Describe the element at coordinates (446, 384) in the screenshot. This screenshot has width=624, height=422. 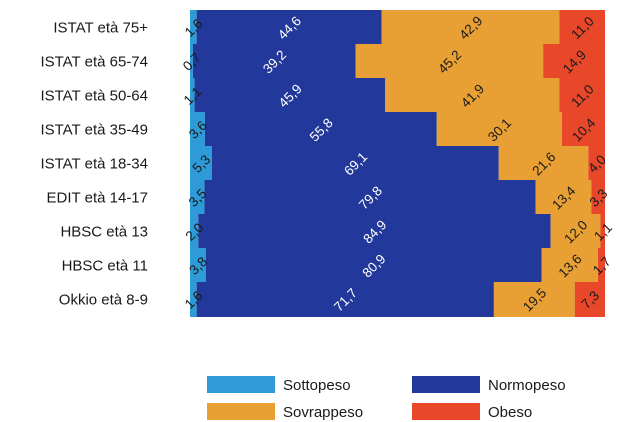
I see `legend-swatch-normopeso` at that location.